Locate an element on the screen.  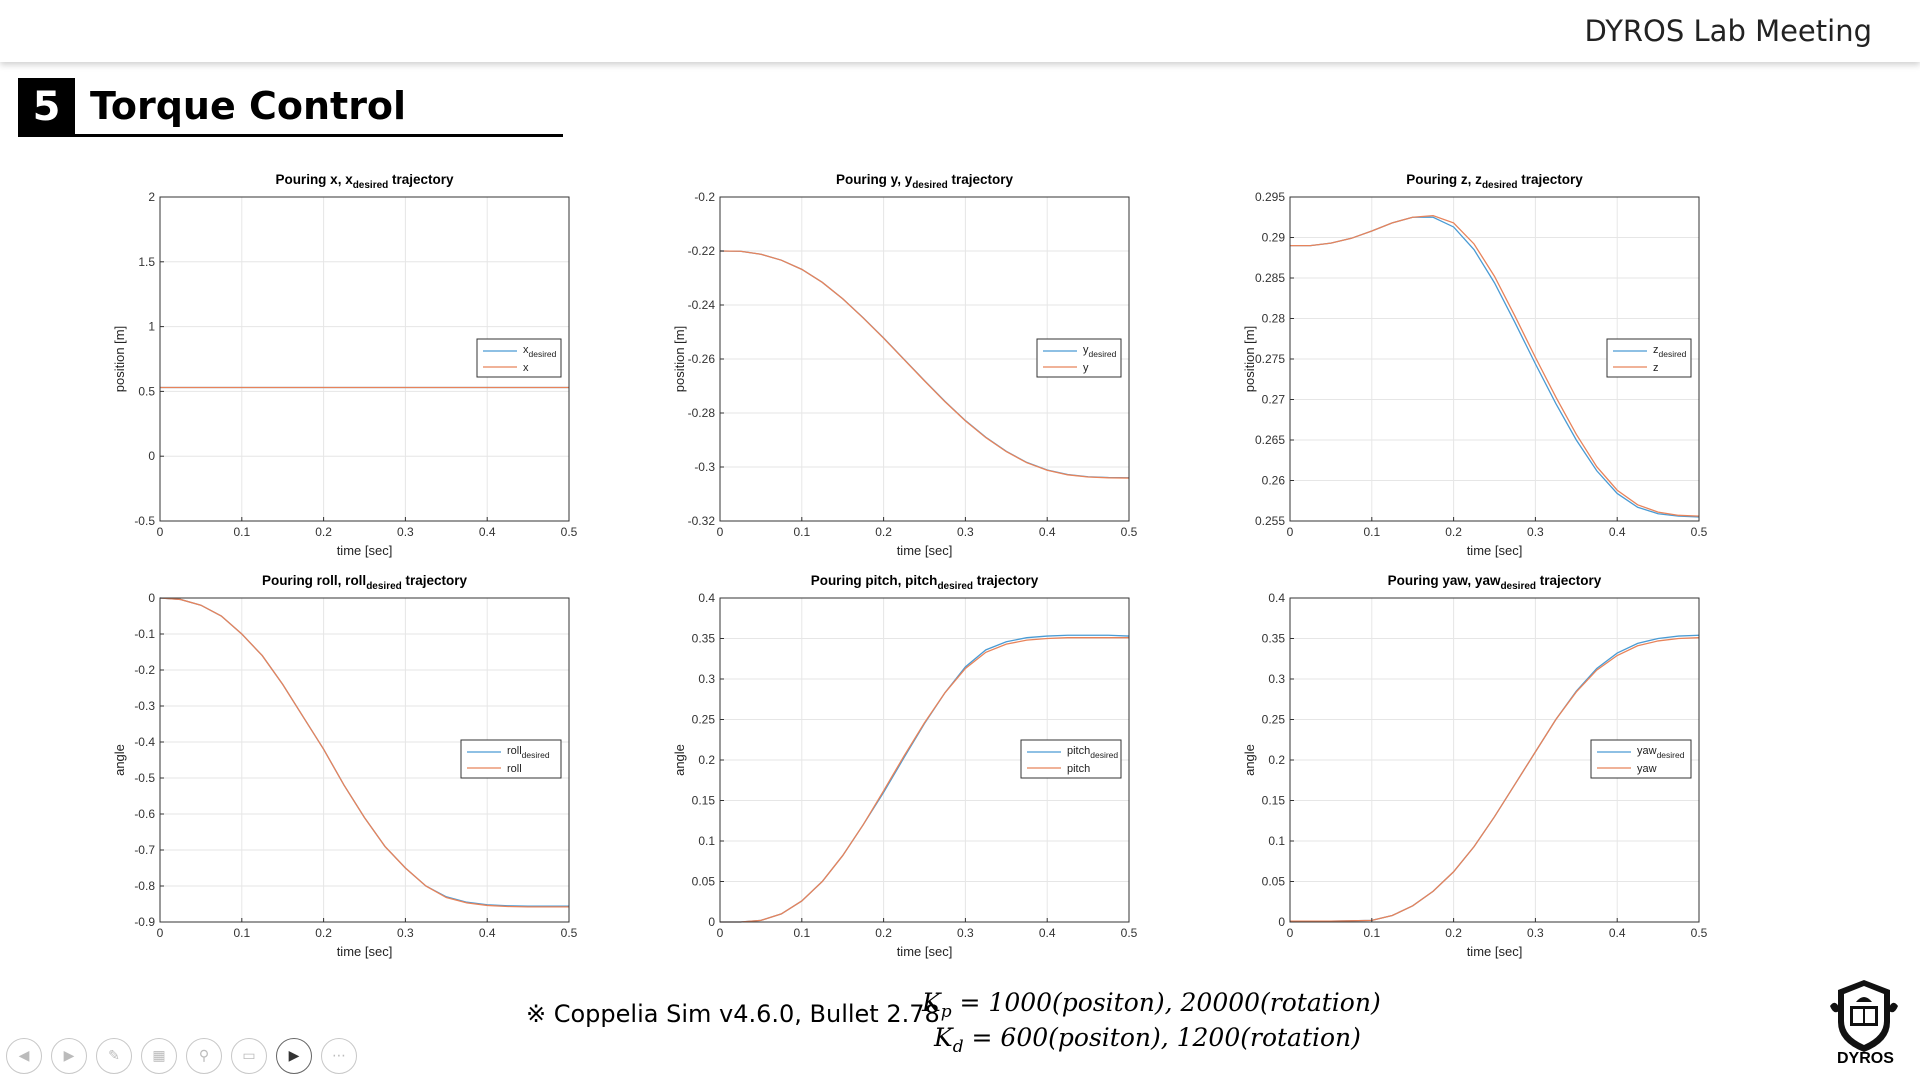
legend-entry: rolldesired is located at coordinates (528, 752).